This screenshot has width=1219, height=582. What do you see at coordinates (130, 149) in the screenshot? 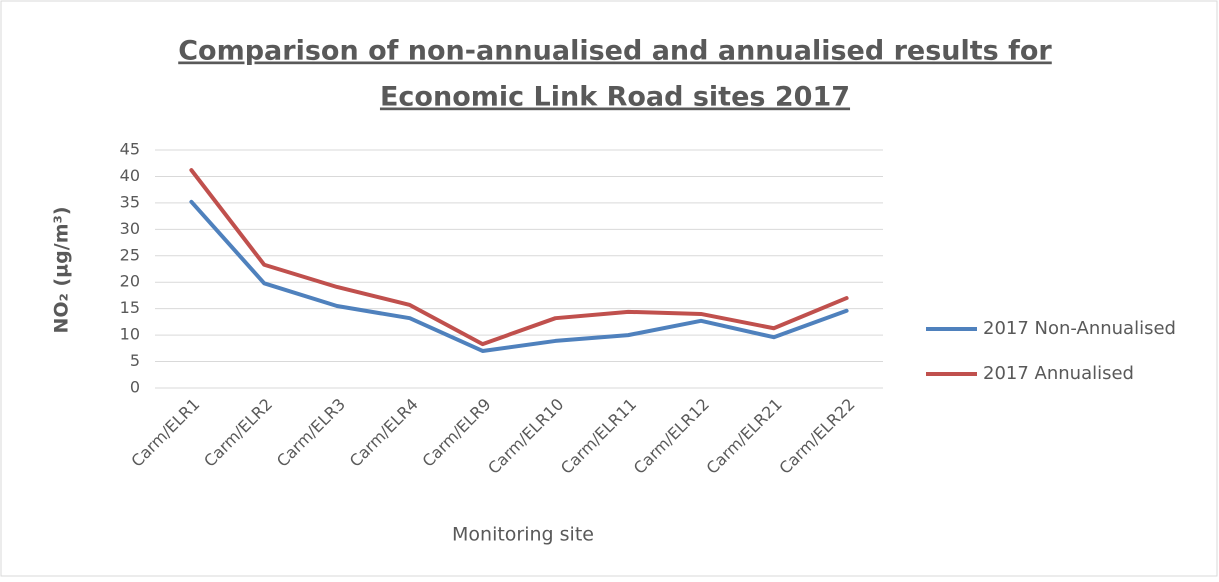
I see `y-tick-label: 45` at bounding box center [130, 149].